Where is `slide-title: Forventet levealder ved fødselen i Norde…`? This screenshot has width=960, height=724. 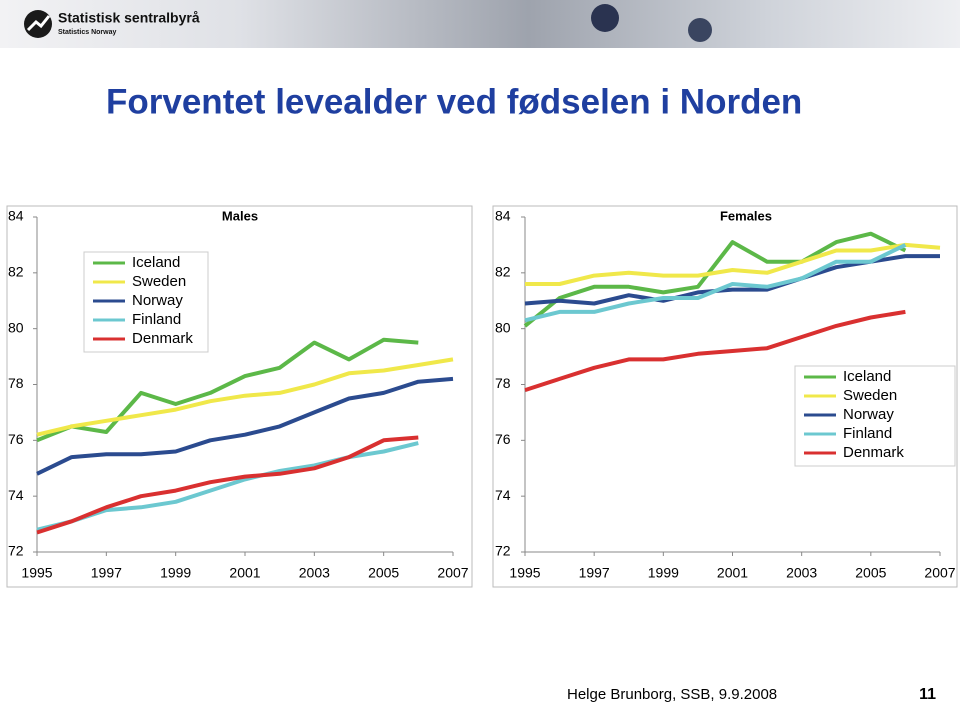 slide-title: Forventet levealder ved fødselen i Norde… is located at coordinates (454, 101).